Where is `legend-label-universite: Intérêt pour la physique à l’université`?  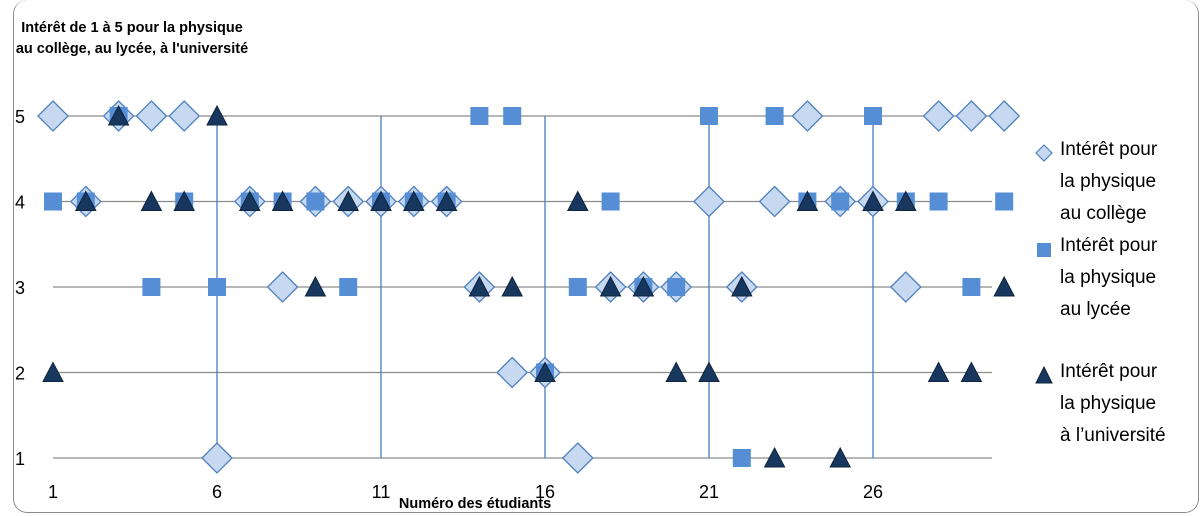
legend-label-universite: Intérêt pour la physique à l’université is located at coordinates (1113, 403).